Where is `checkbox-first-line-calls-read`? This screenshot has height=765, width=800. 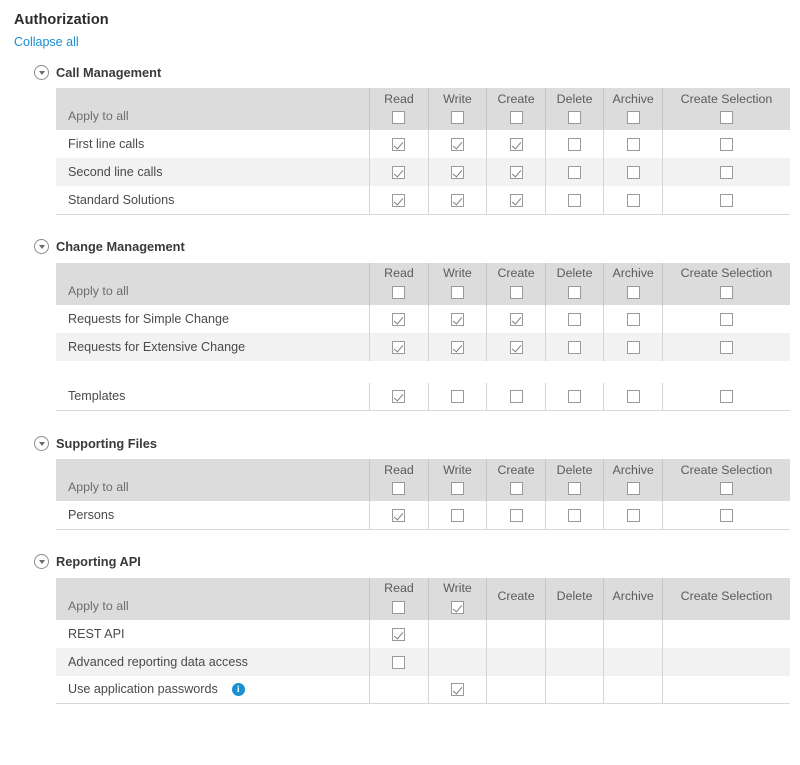
checkbox-first-line-calls-read is located at coordinates (399, 145).